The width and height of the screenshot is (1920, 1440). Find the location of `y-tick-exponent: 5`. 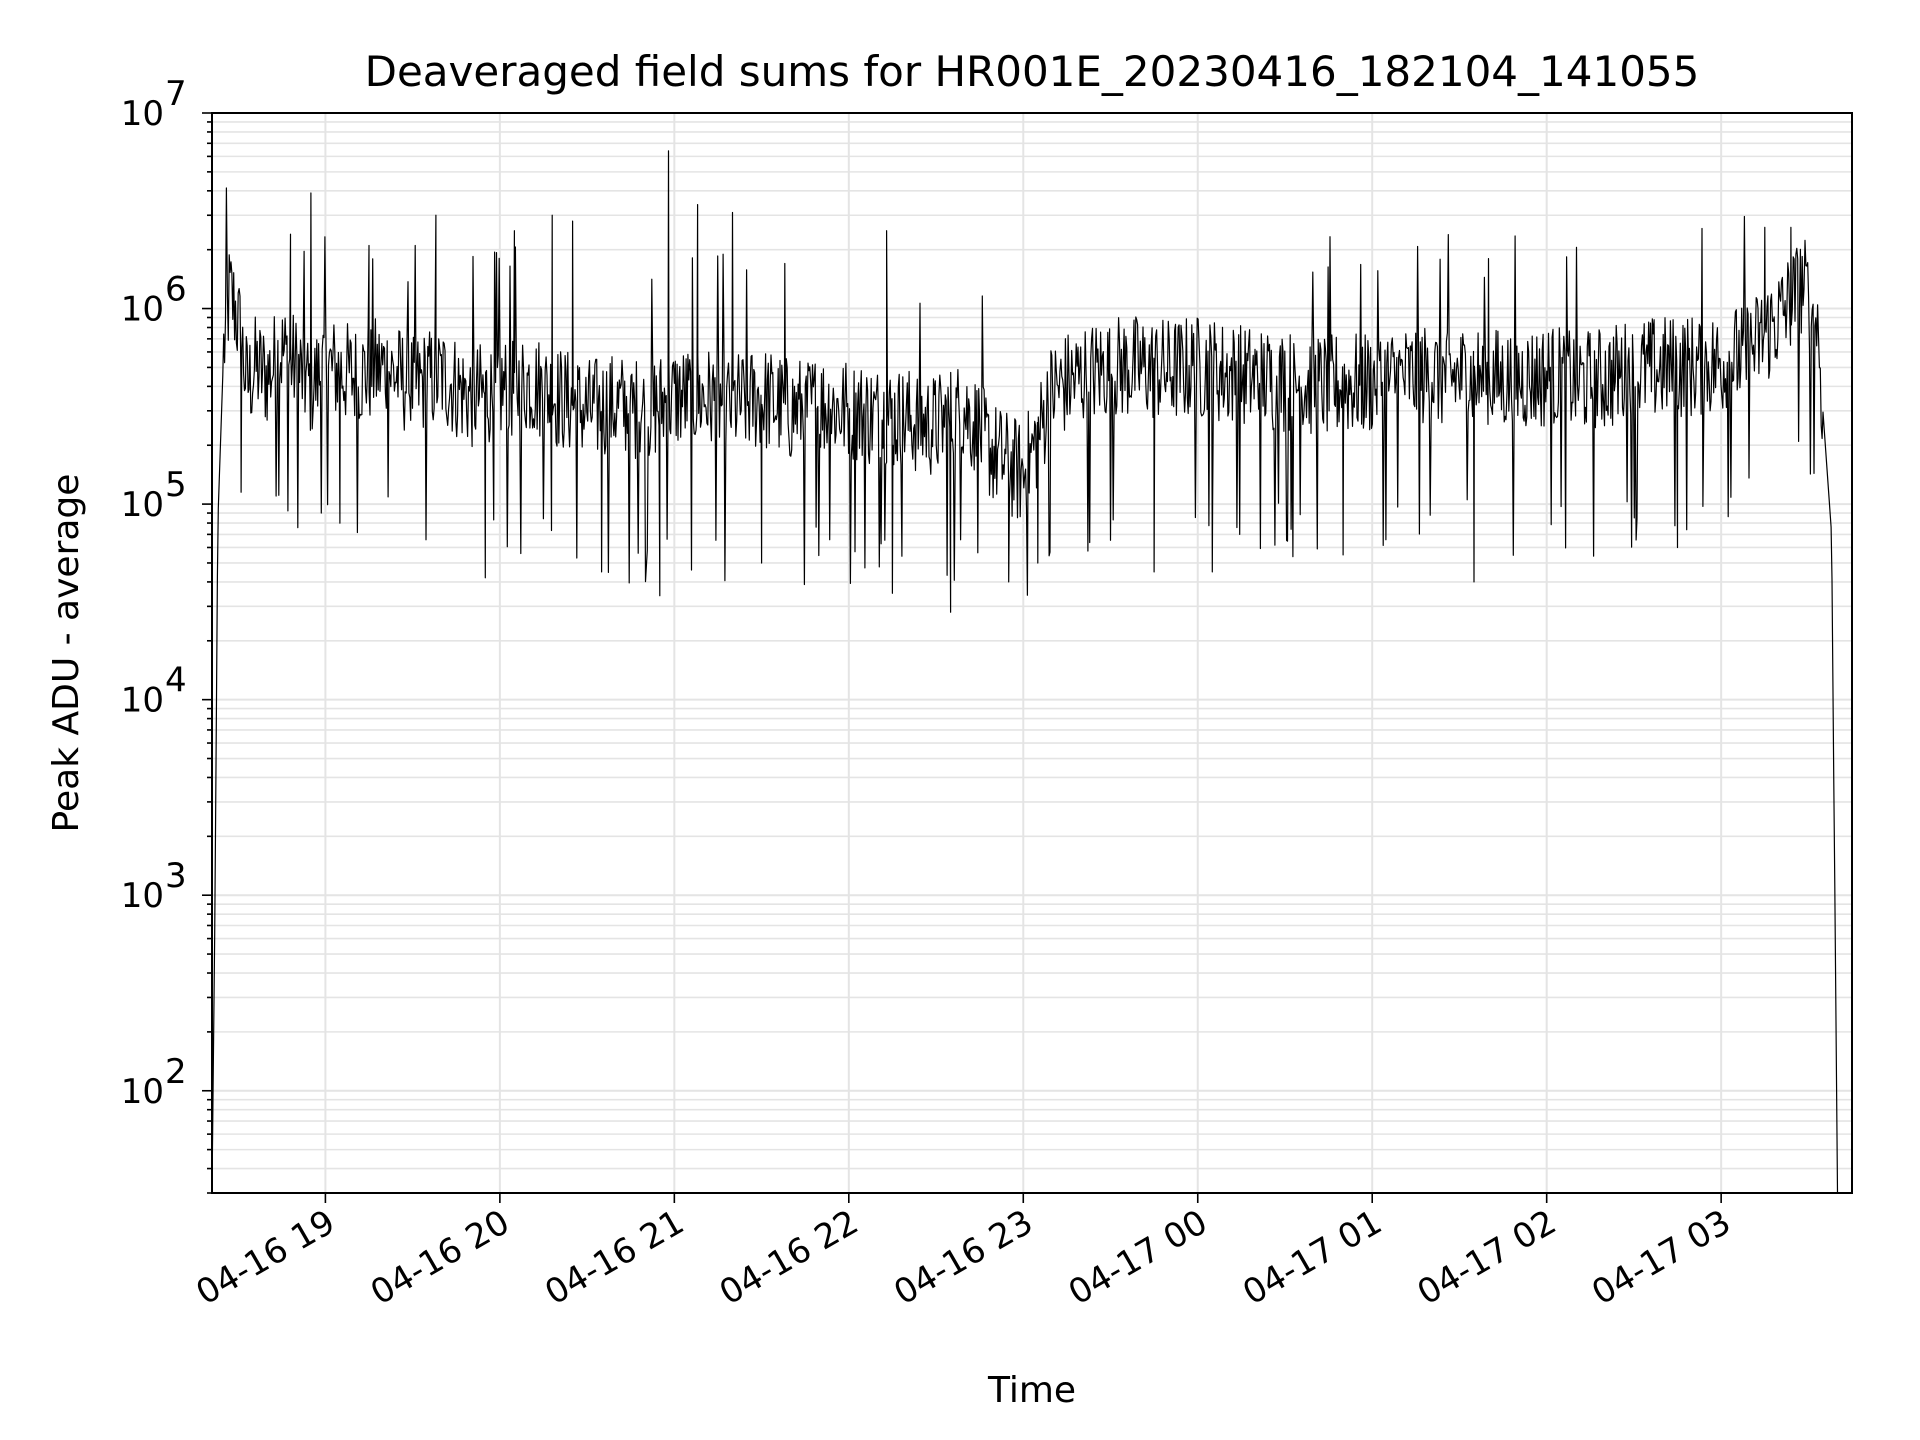

y-tick-exponent: 5 is located at coordinates (176, 485).